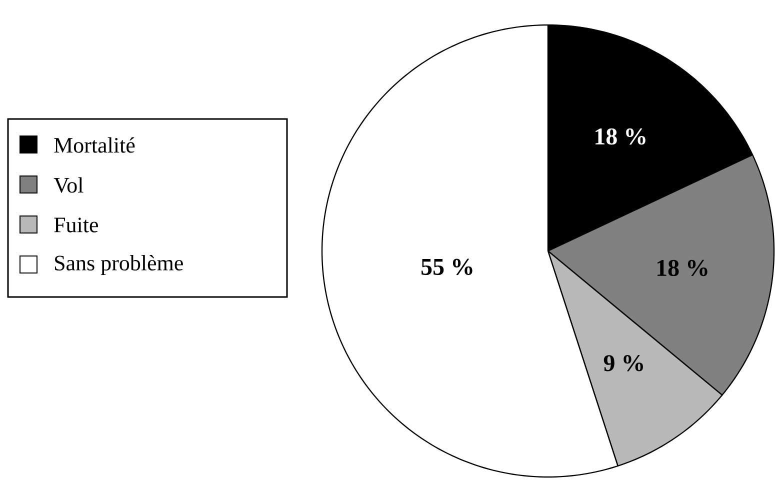 Image resolution: width=775 pixels, height=501 pixels. What do you see at coordinates (94, 145) in the screenshot?
I see `legend-label: Mortalité` at bounding box center [94, 145].